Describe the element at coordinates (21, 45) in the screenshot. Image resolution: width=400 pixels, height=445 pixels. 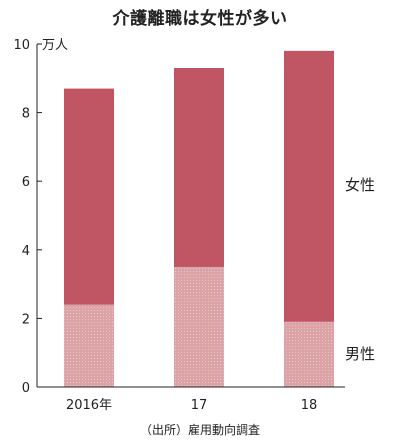
I see `y-tick-label: 10` at that location.